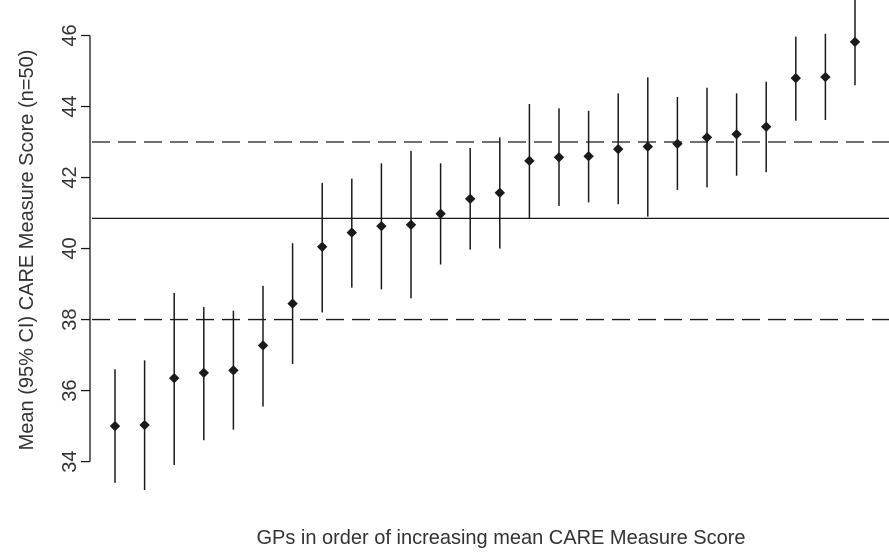 The height and width of the screenshot is (556, 889). I want to click on y-tick-label: 44, so click(70, 106).